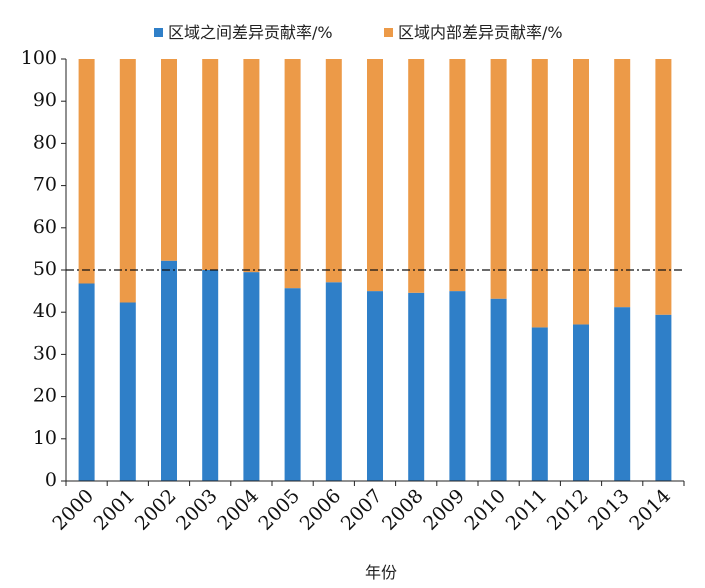  What do you see at coordinates (581, 402) in the screenshot?
I see `bar-between-2012` at bounding box center [581, 402].